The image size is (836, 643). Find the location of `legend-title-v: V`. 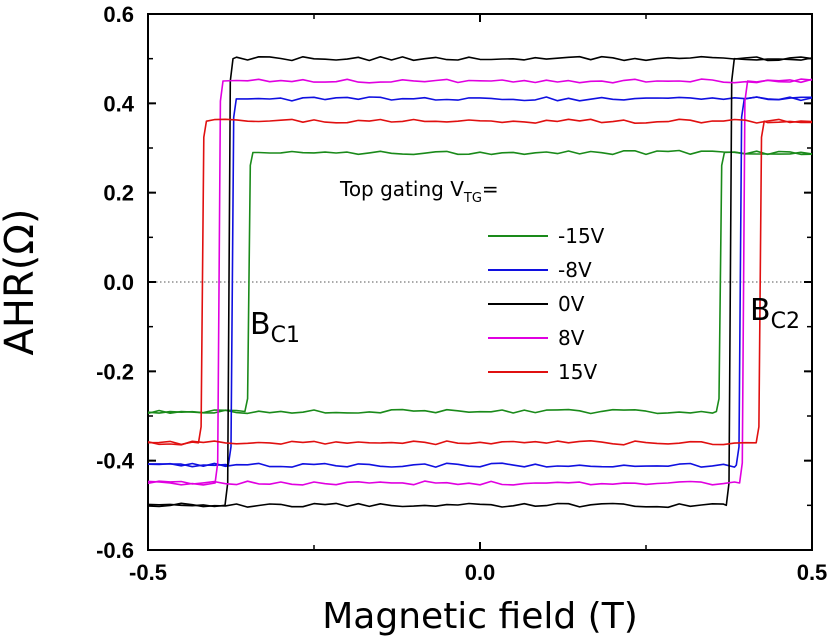

legend-title-v: V is located at coordinates (457, 189).